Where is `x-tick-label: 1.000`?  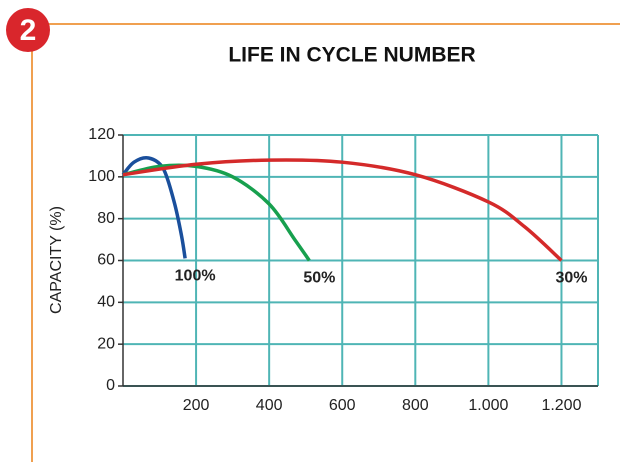
x-tick-label: 1.000 is located at coordinates (488, 405).